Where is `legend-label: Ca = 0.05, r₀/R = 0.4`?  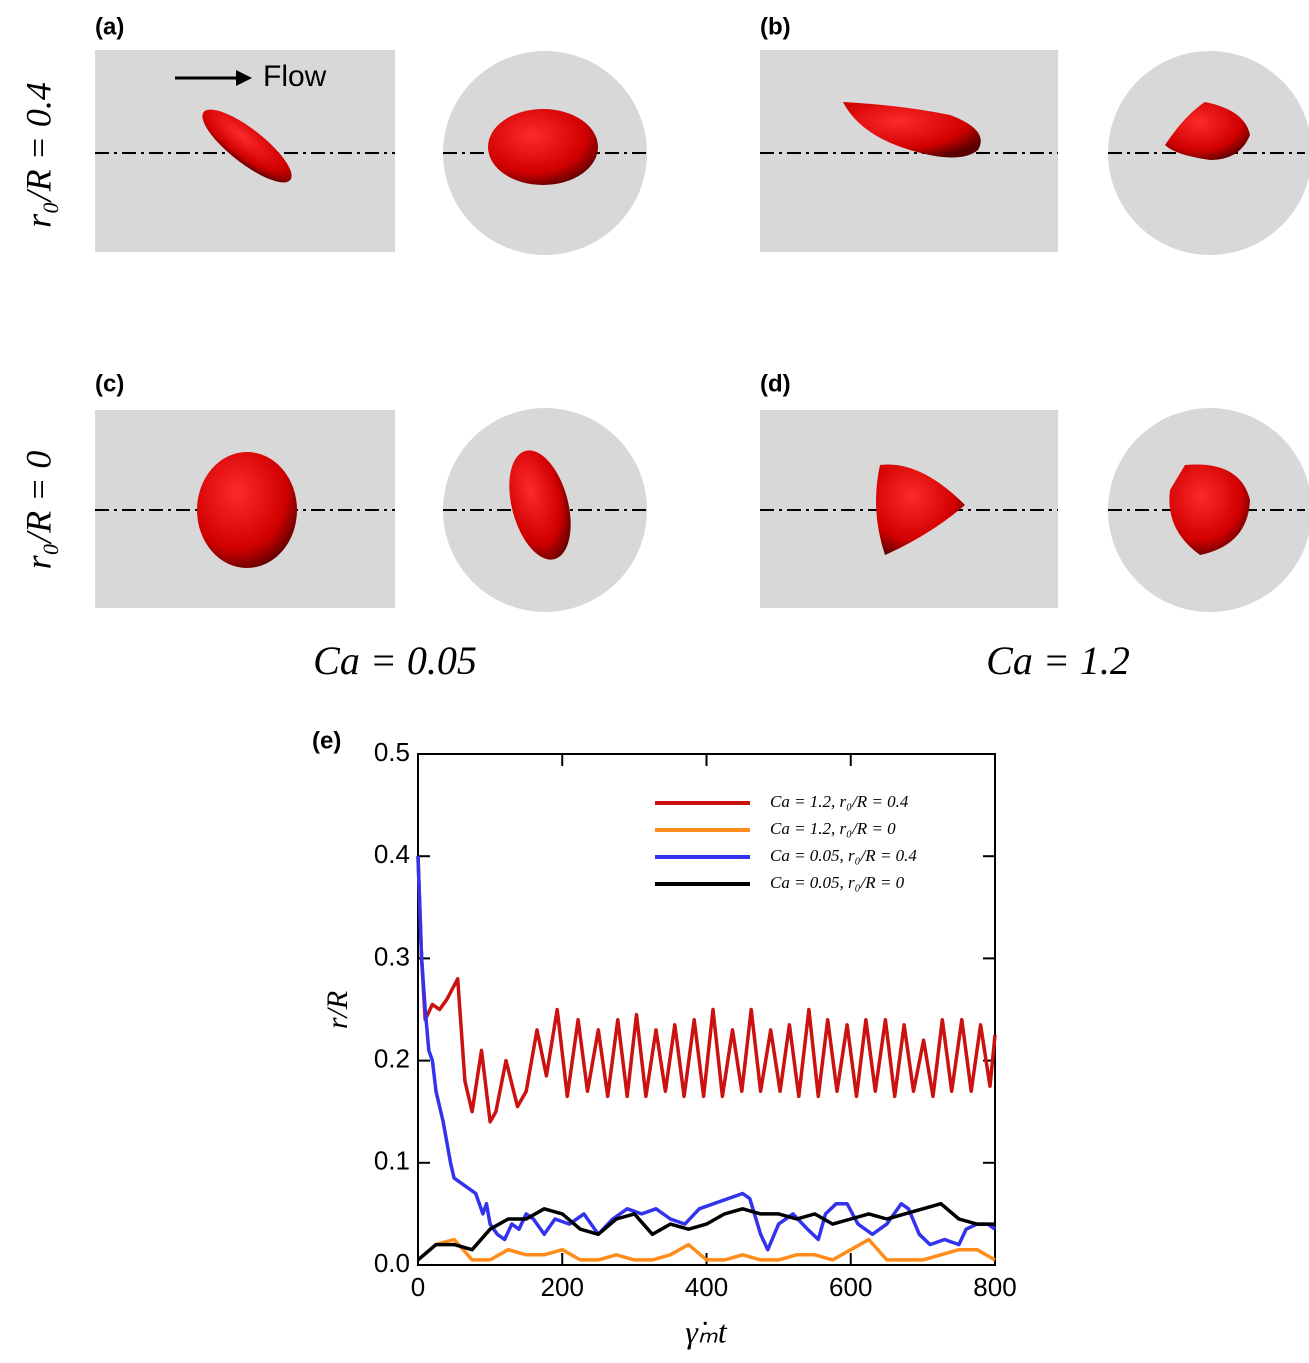
legend-label: Ca = 0.05, r₀/R = 0.4 is located at coordinates (843, 855).